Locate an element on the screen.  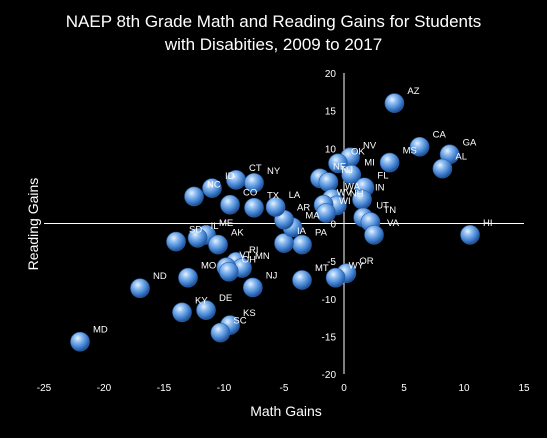
point-label: WI is located at coordinates (345, 201).